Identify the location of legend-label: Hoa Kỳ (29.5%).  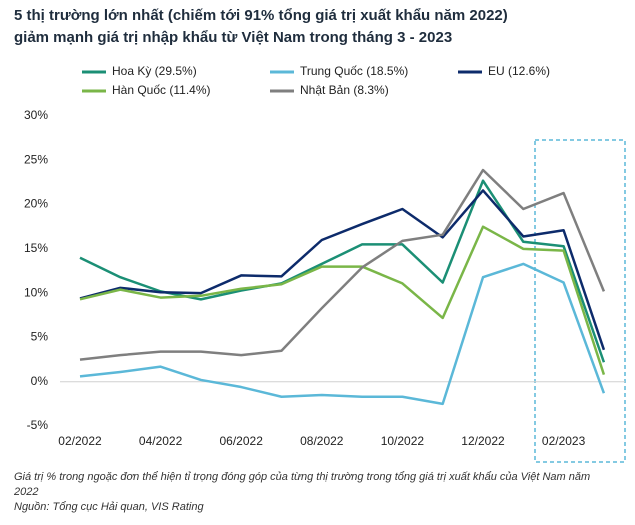
(154, 71).